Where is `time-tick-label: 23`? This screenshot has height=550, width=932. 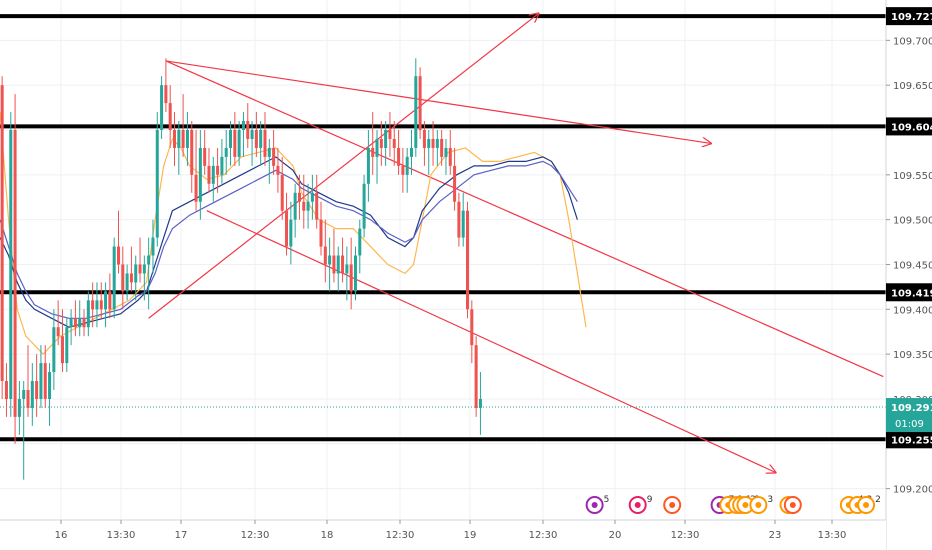
time-tick-label: 23 is located at coordinates (775, 535).